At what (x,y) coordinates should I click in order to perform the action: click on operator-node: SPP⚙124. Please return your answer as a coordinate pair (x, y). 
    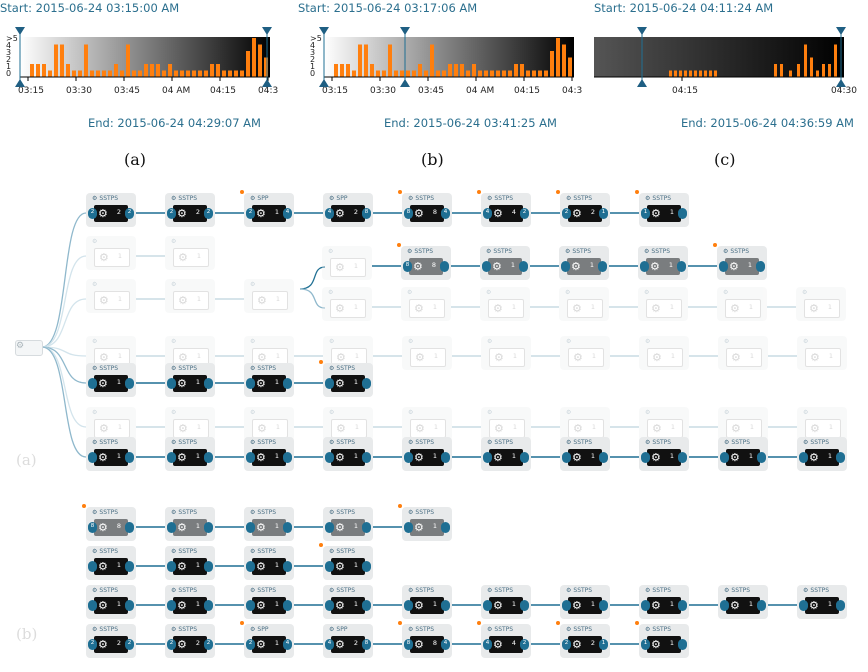
    Looking at the image, I should click on (267, 639).